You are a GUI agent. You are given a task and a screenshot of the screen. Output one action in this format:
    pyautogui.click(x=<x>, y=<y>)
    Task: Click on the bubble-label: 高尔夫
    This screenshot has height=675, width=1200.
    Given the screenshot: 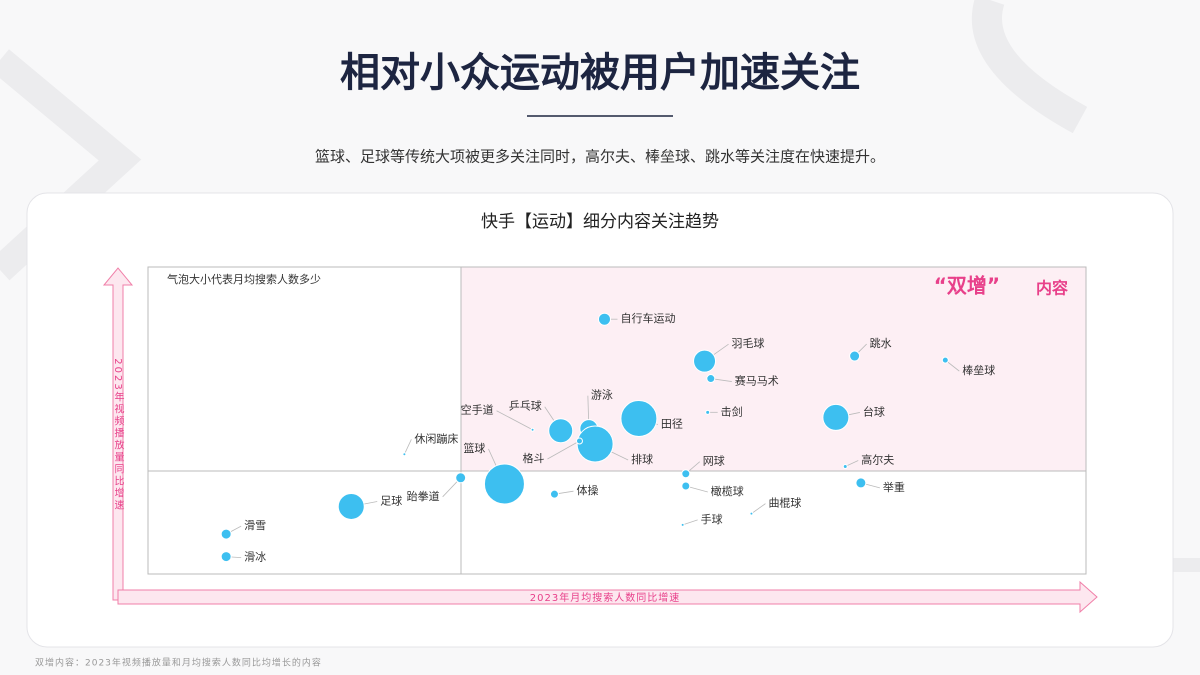 What is the action you would take?
    pyautogui.click(x=877, y=460)
    